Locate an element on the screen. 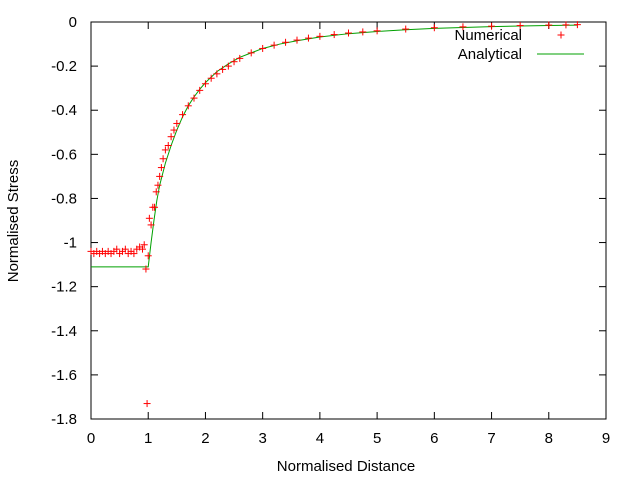  x-tick-label: 0 is located at coordinates (91, 438).